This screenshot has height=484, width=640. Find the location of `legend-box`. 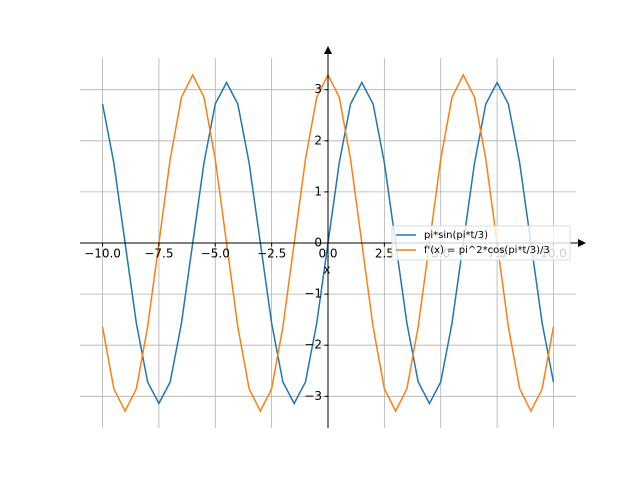

legend-box is located at coordinates (481, 243).